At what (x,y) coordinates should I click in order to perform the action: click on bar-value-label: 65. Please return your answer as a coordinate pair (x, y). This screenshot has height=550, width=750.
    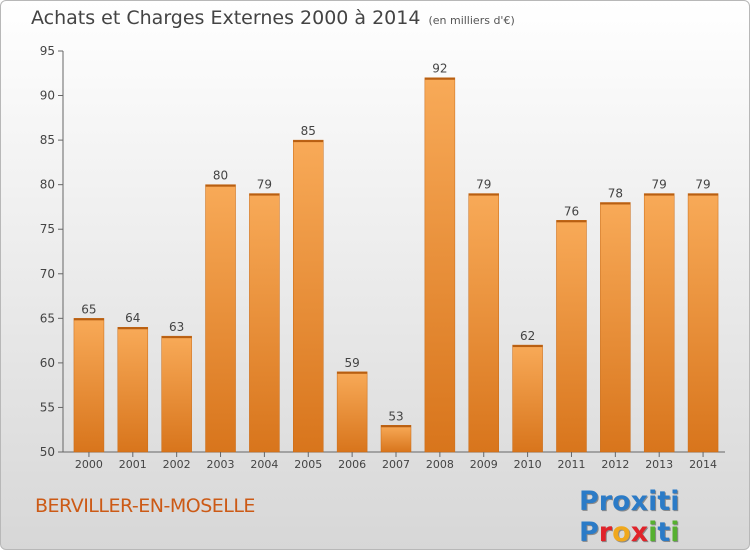
    Looking at the image, I should click on (88, 309).